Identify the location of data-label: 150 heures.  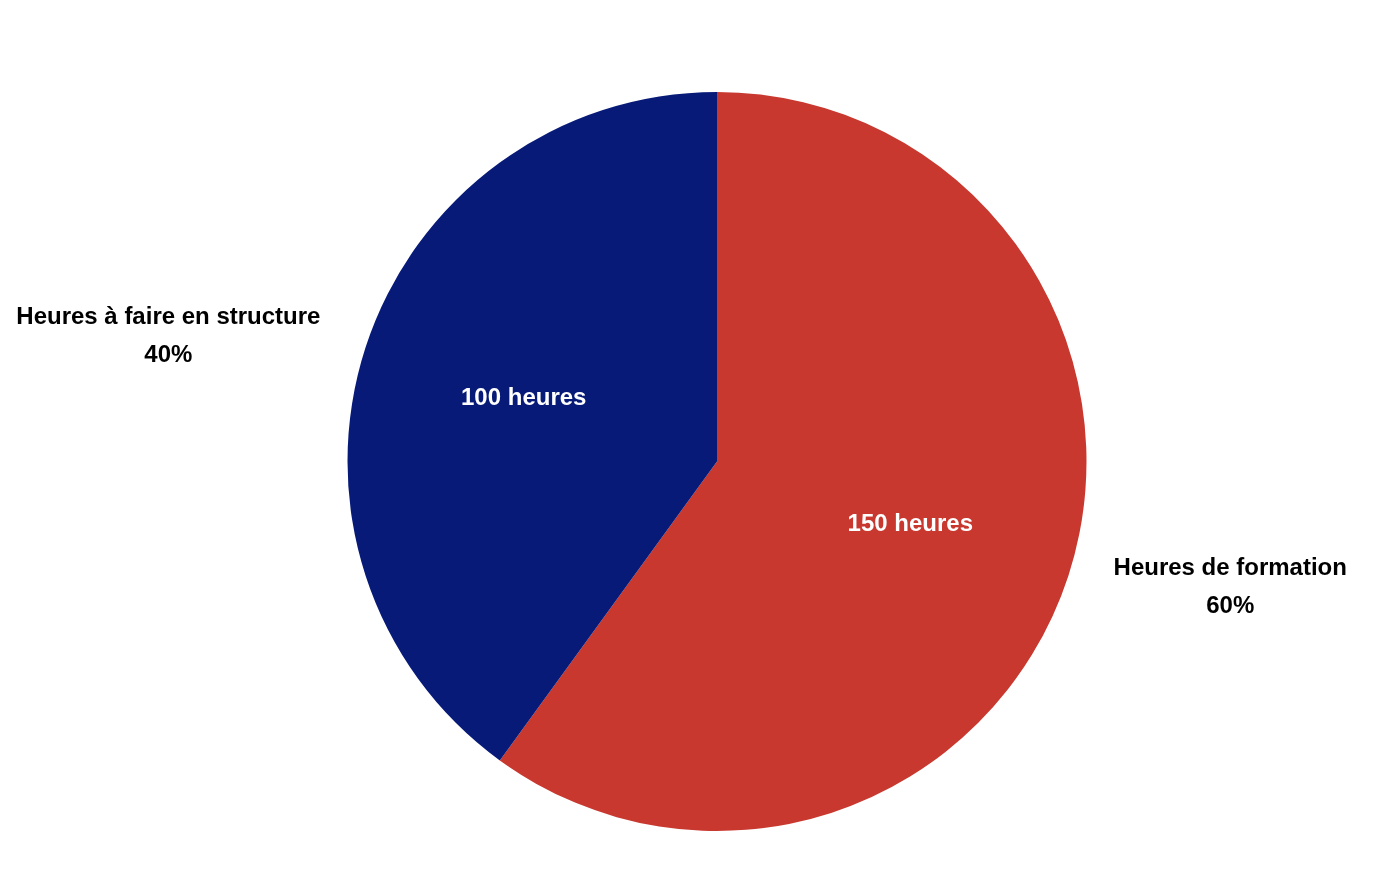
(910, 522).